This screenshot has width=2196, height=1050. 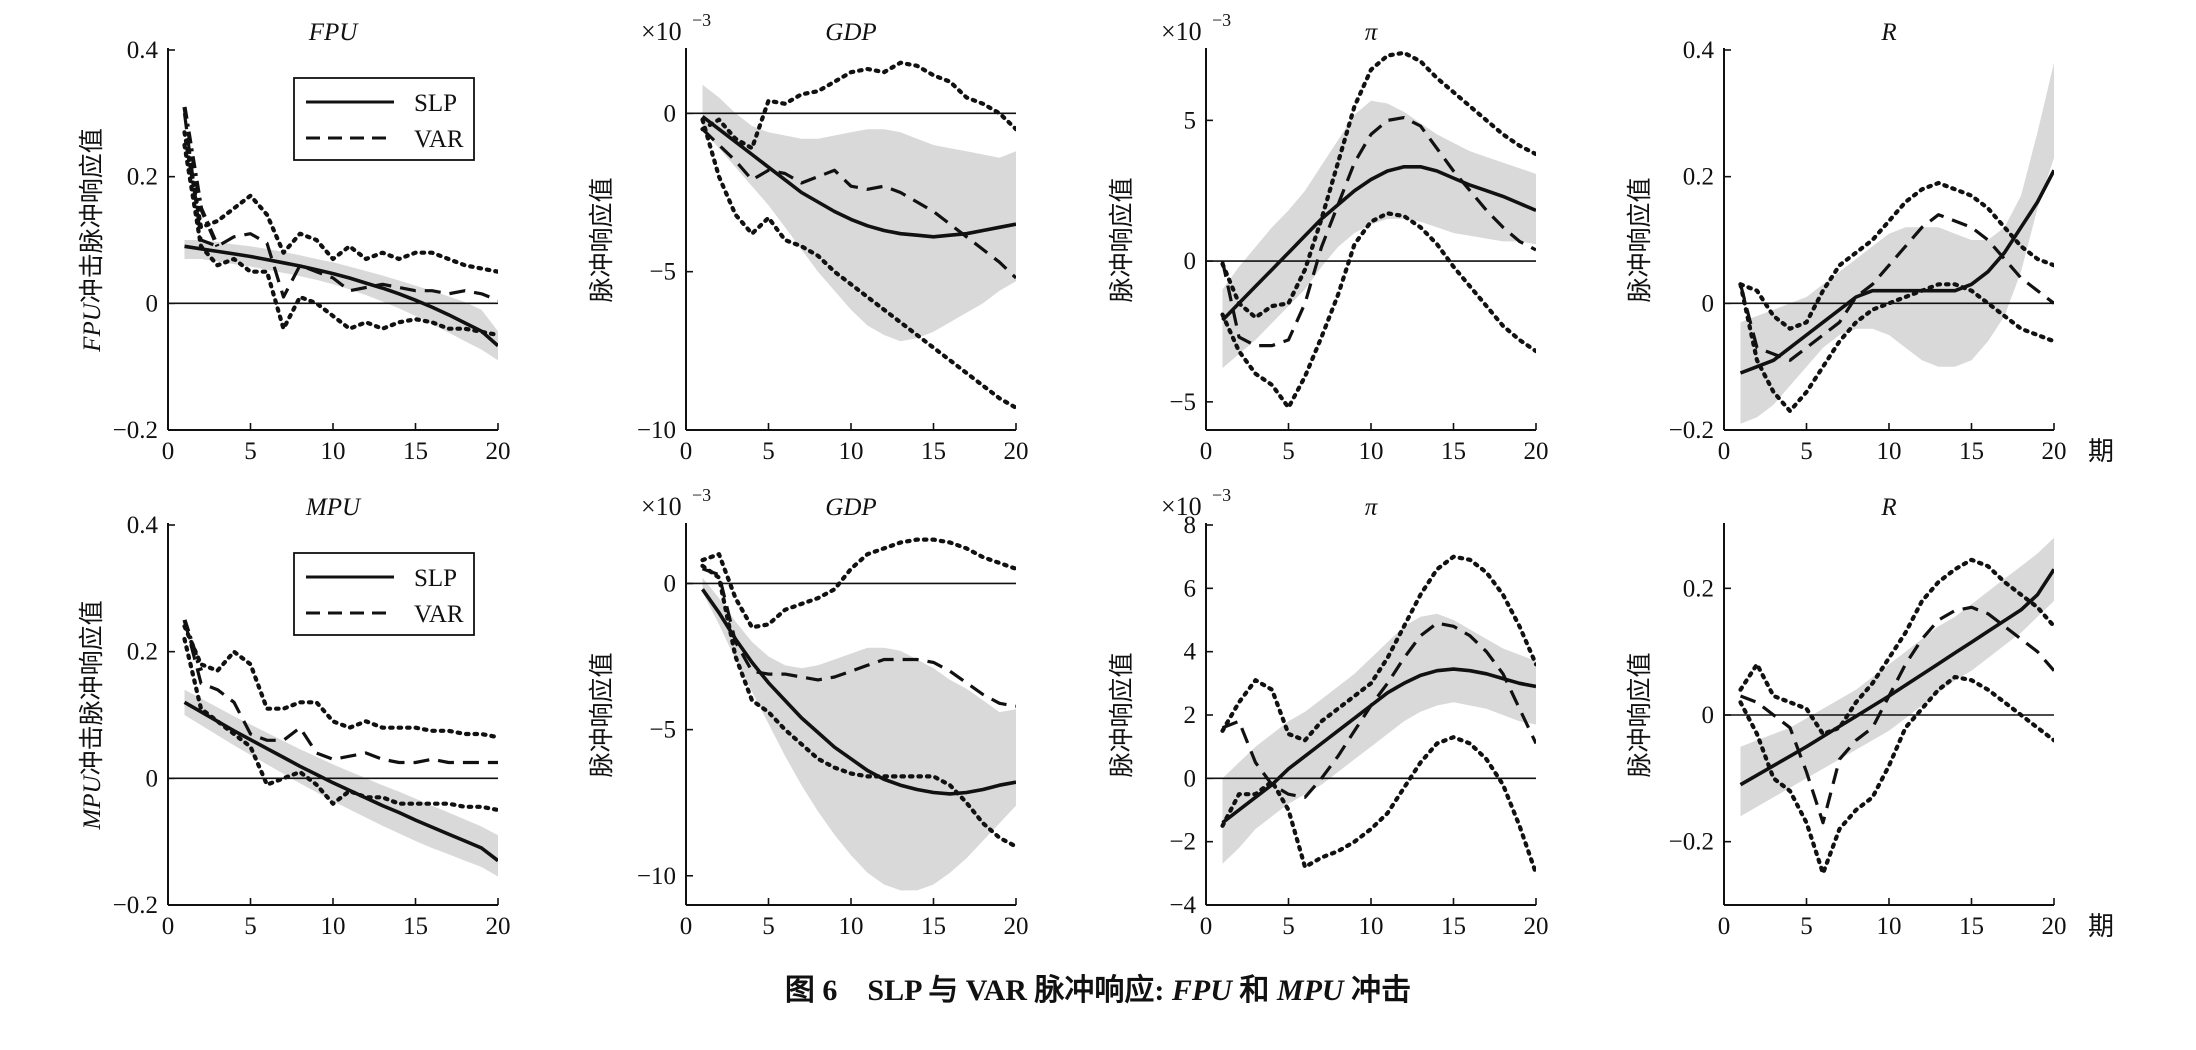 What do you see at coordinates (1310, 990) in the screenshot?
I see `caption-mpu: MPU` at bounding box center [1310, 990].